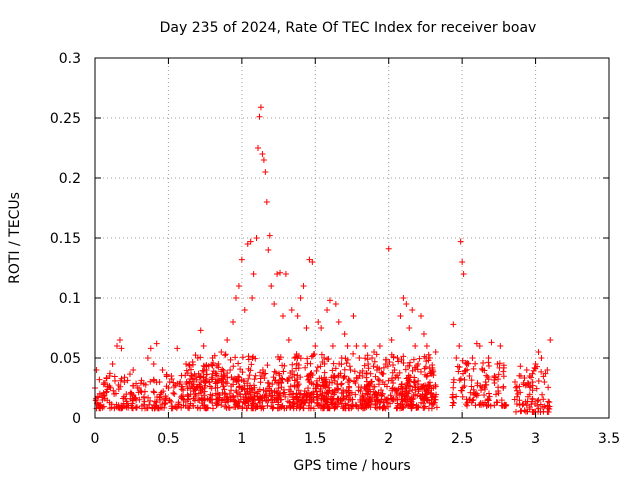  What do you see at coordinates (76, 419) in the screenshot?
I see `y-tick-label: 0` at bounding box center [76, 419].